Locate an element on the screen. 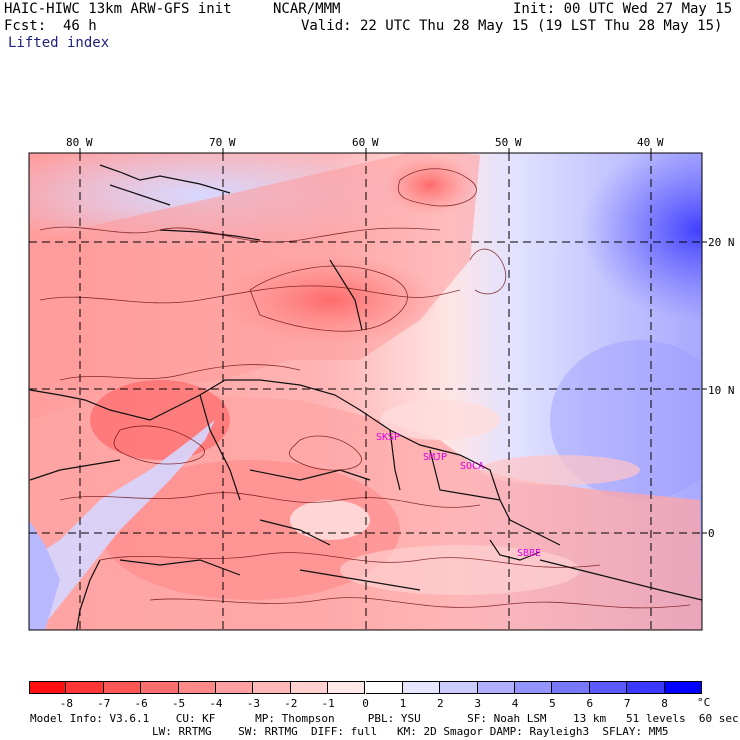 This screenshot has width=740, height=740. colorbar-unit: °C is located at coordinates (704, 702).